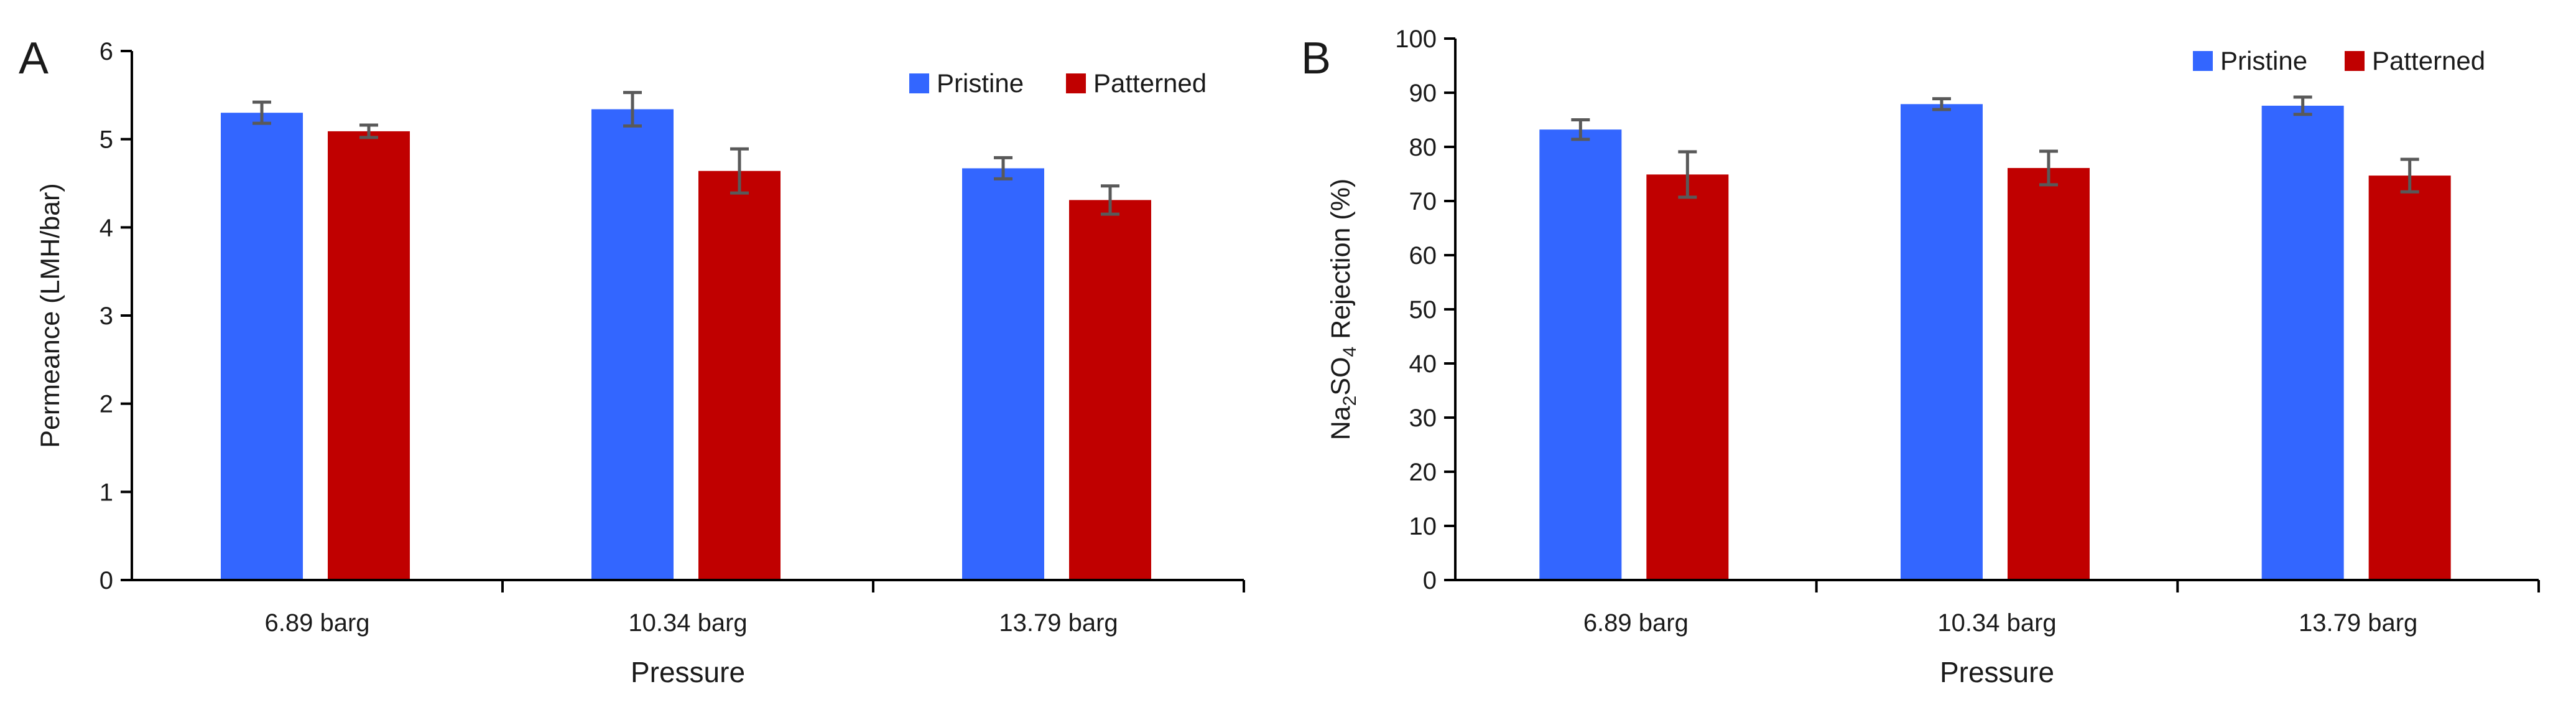  I want to click on panel-b-legend-label-pristine: Pristine, so click(2264, 60).